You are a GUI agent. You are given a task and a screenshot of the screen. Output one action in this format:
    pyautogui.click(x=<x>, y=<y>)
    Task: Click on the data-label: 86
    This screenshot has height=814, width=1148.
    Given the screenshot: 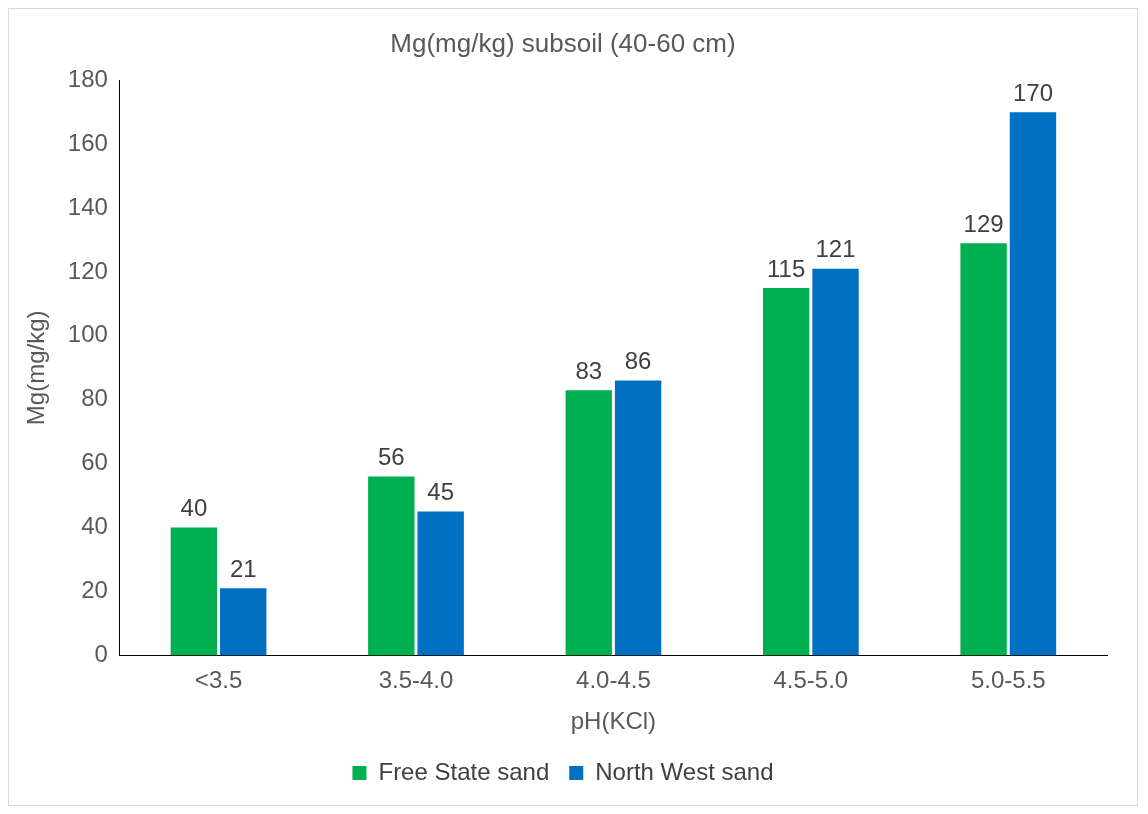 What is the action you would take?
    pyautogui.click(x=638, y=361)
    